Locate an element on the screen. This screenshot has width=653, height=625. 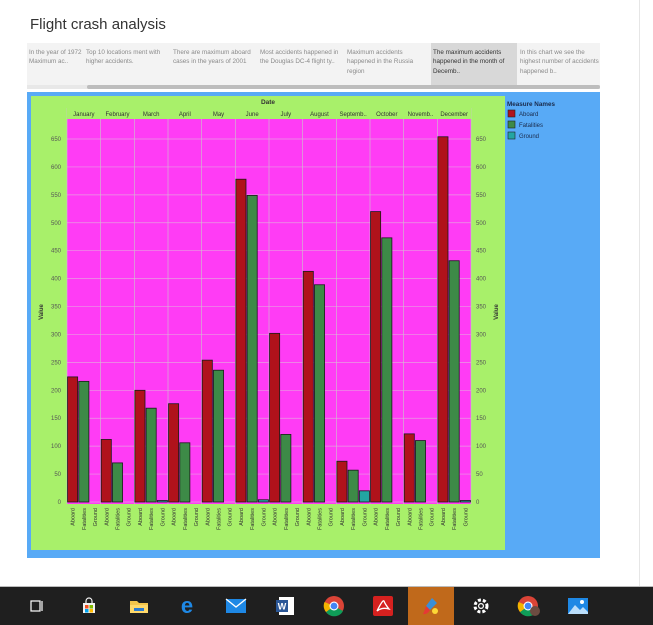
legend-item-ground: Ground is located at coordinates (529, 137).